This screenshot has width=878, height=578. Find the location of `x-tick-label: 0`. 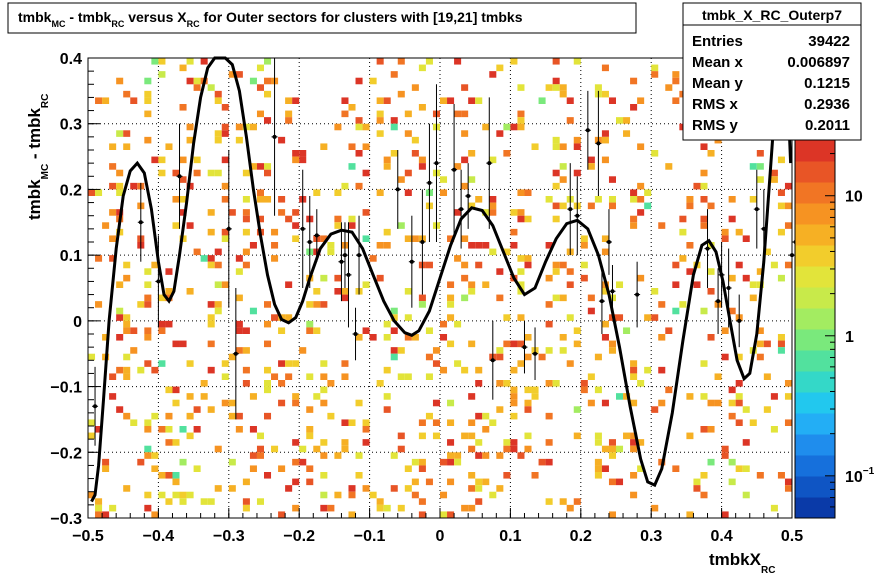

x-tick-label: 0 is located at coordinates (440, 536).